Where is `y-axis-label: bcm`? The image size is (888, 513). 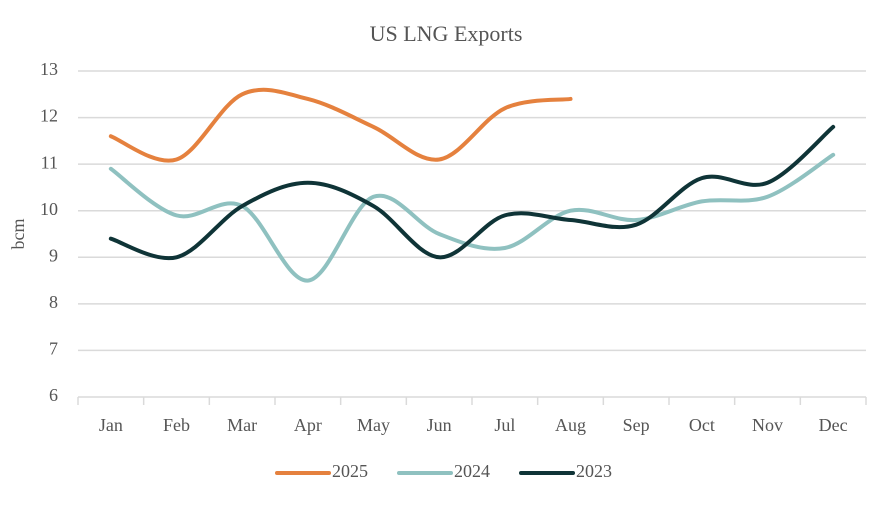
y-axis-label: bcm is located at coordinates (18, 234).